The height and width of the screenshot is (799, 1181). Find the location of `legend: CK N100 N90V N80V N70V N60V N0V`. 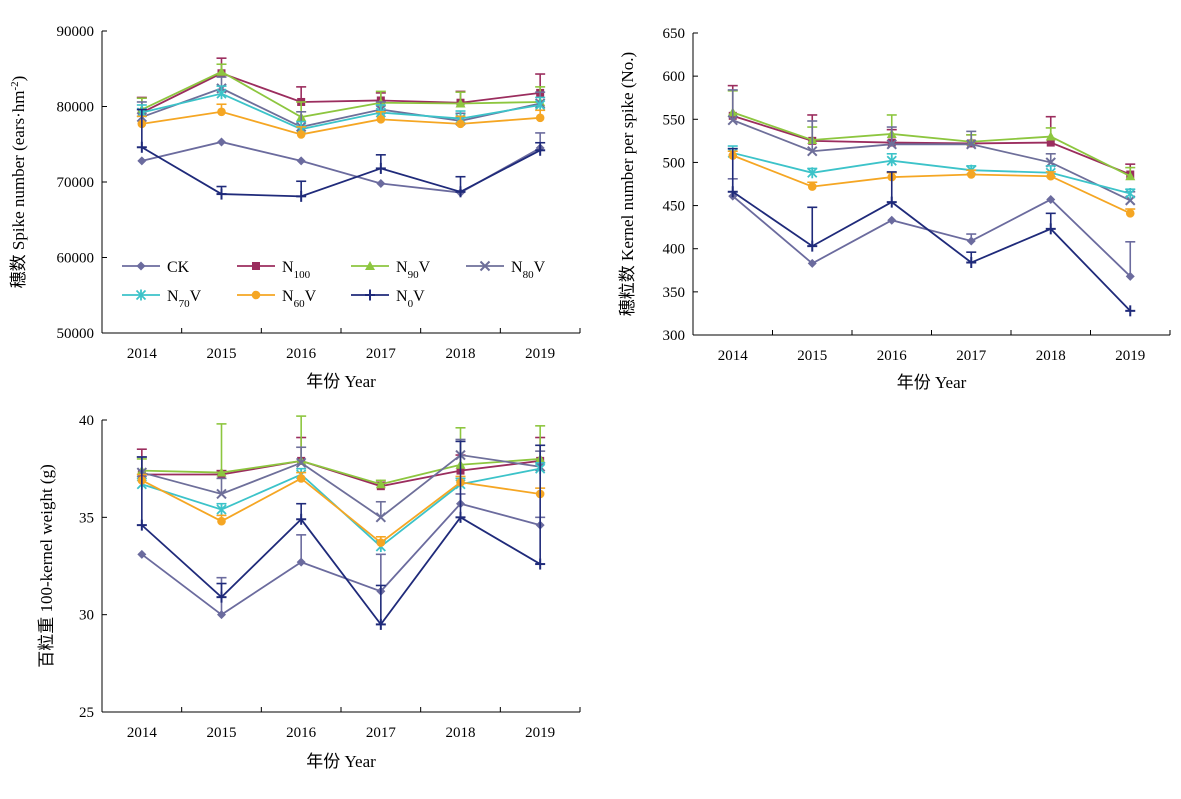

legend: CK N100 N90V N80V N70V N60V N0V is located at coordinates (334, 284).